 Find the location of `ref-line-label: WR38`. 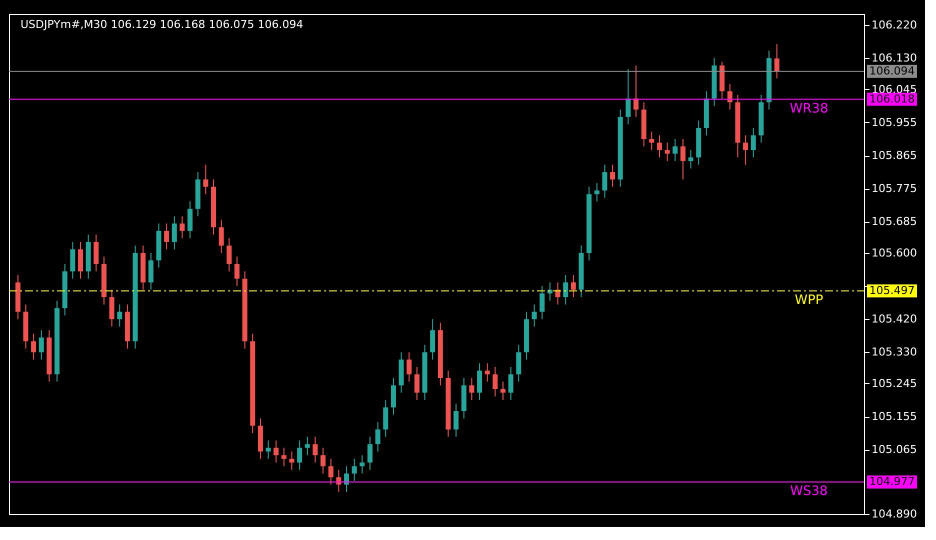

ref-line-label: WR38 is located at coordinates (809, 108).